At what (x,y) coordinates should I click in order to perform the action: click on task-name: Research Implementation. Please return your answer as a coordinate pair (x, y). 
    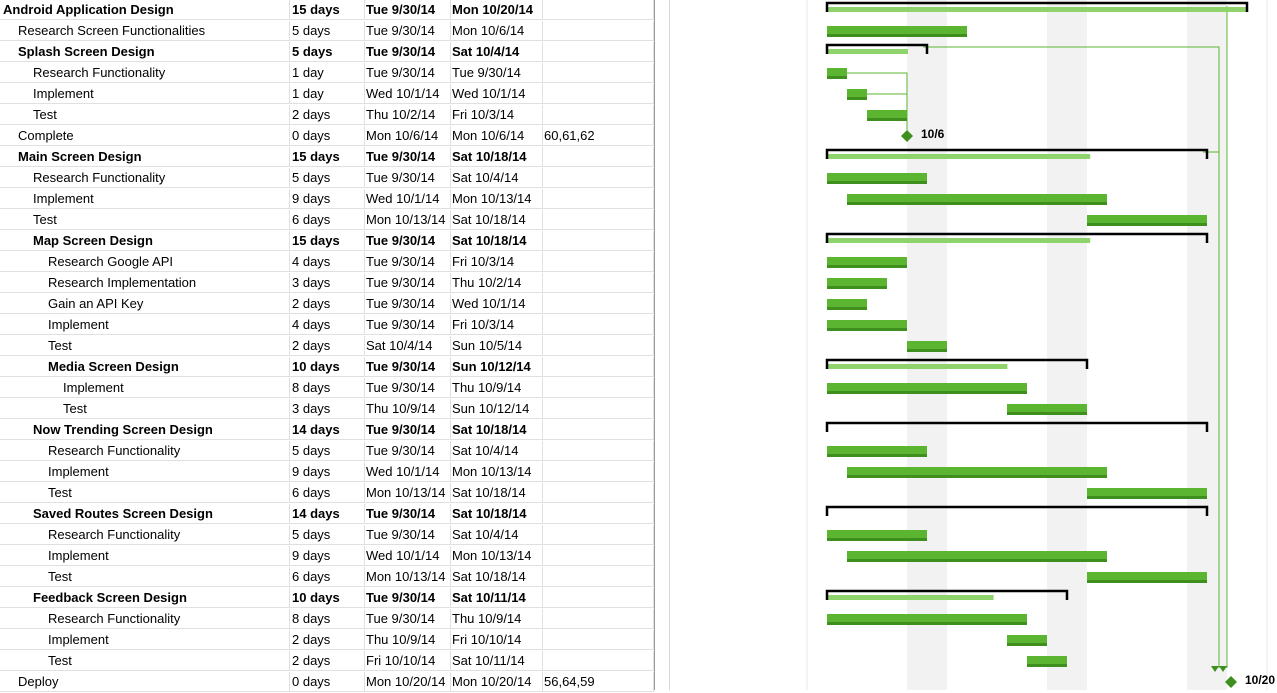
    Looking at the image, I should click on (145, 283).